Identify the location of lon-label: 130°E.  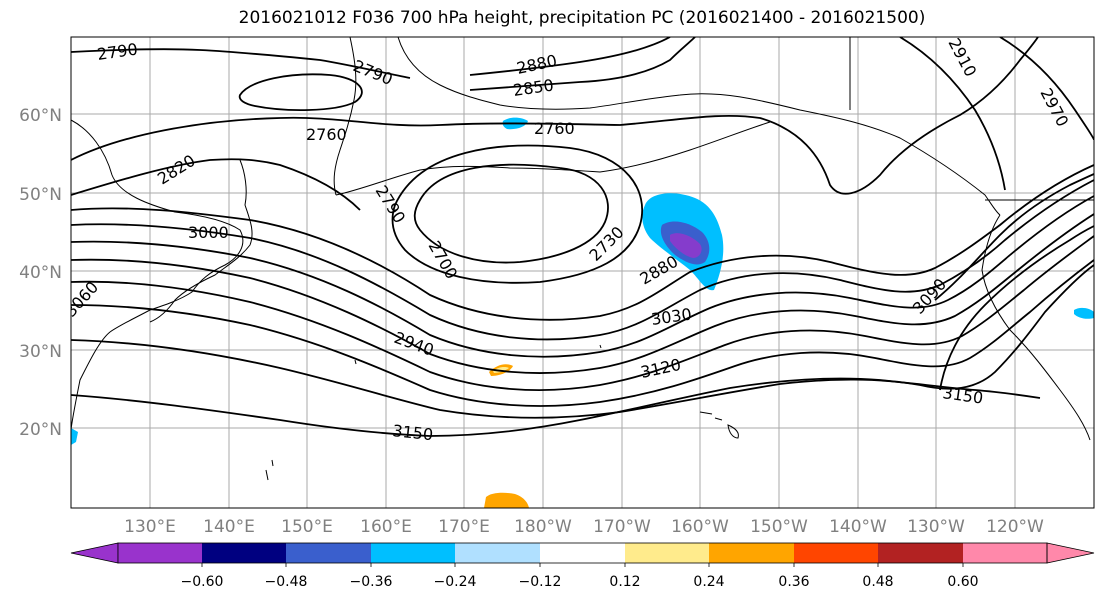
(150, 527).